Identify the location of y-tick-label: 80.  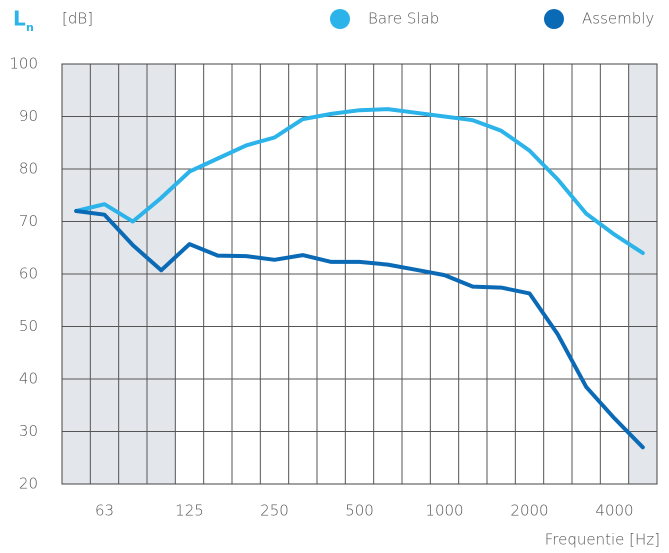
(28, 169).